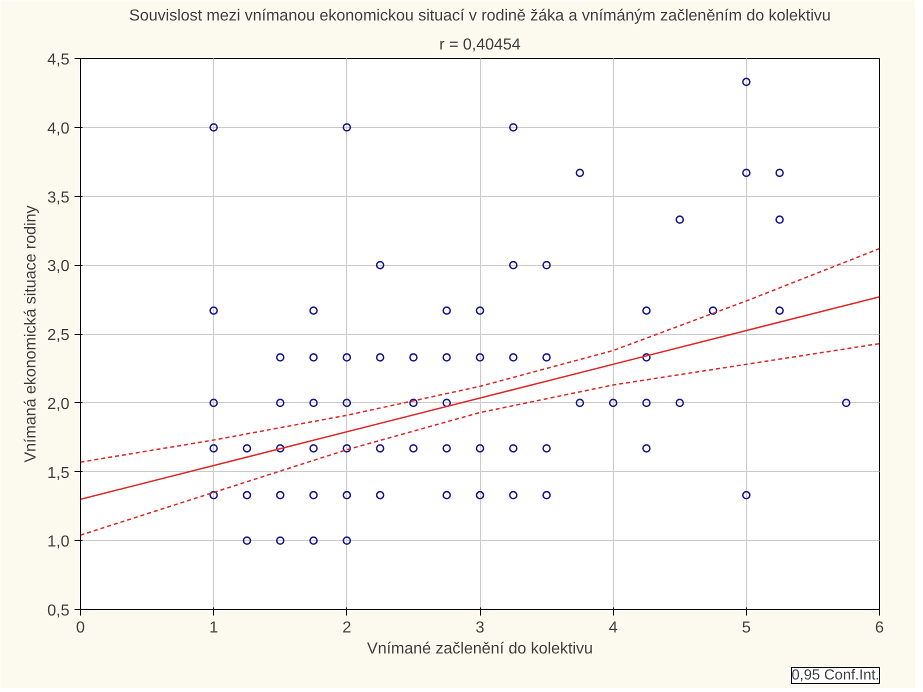 The width and height of the screenshot is (923, 692). I want to click on x-tick-label: 0, so click(81, 628).